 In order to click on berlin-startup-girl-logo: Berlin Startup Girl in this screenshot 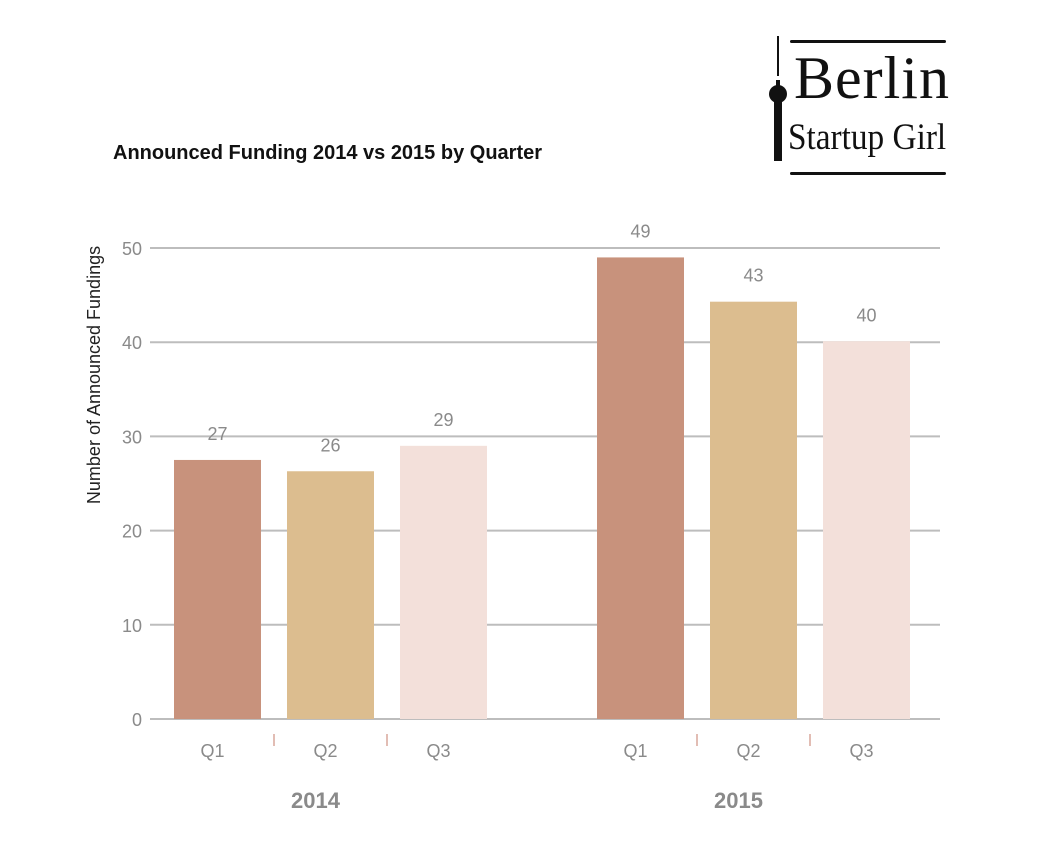, I will do `click(858, 107)`.